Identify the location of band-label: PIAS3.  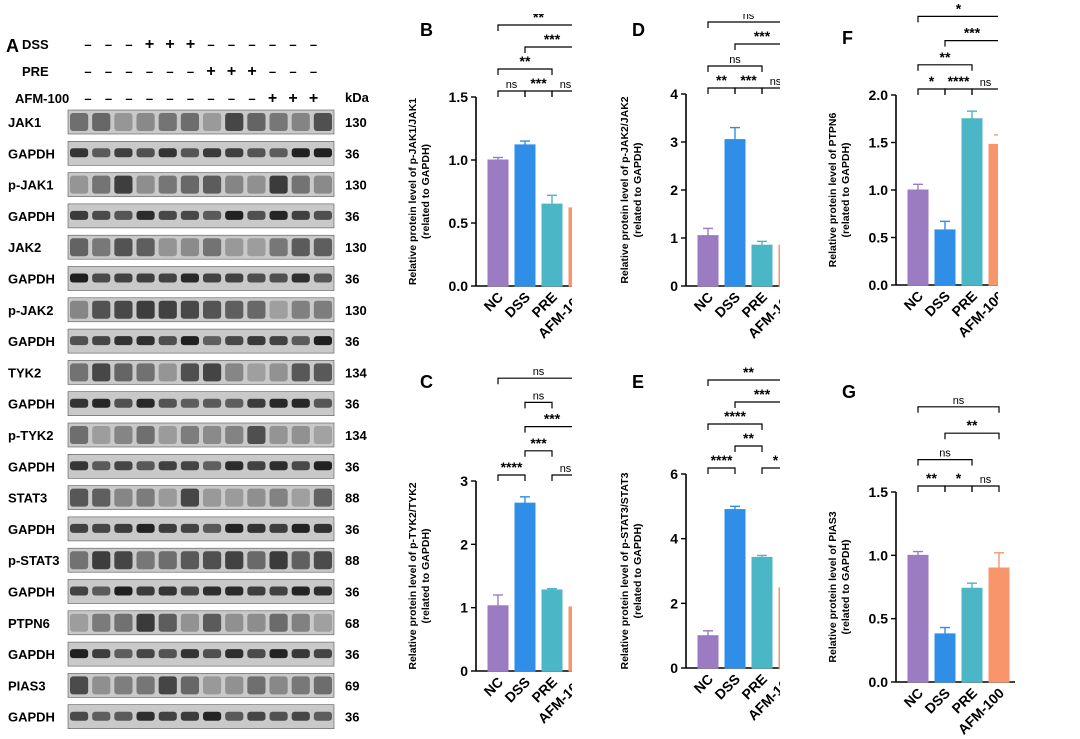
(27, 685).